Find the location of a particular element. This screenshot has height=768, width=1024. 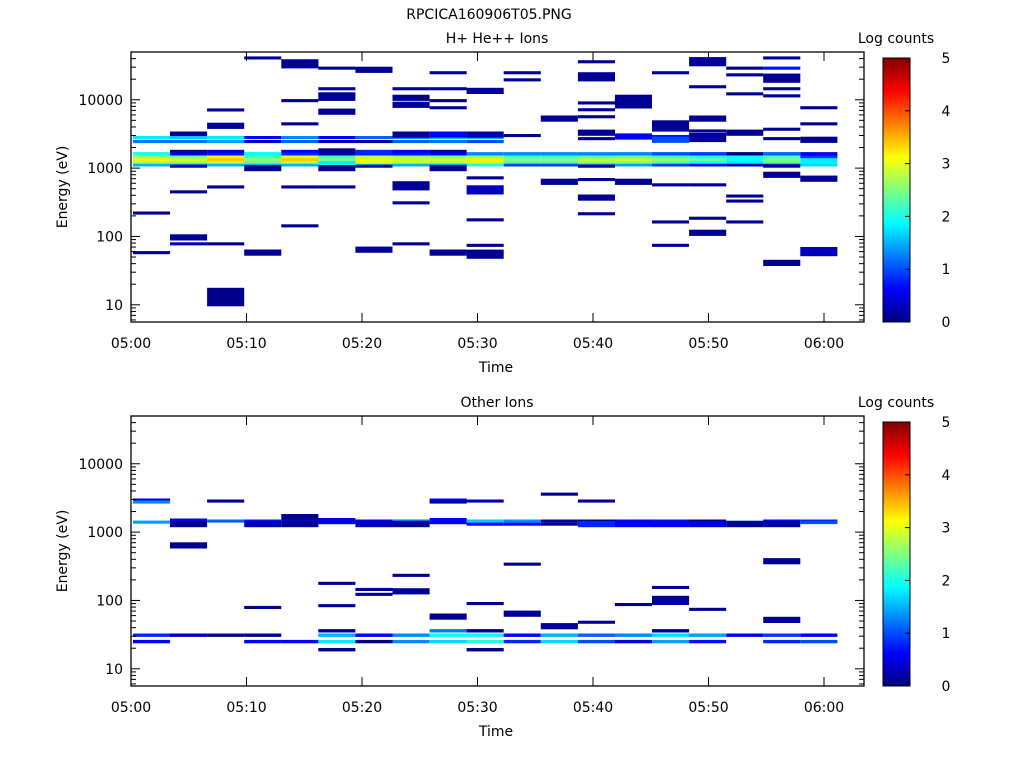

colorbar-tick-label: 0 is located at coordinates (946, 323).